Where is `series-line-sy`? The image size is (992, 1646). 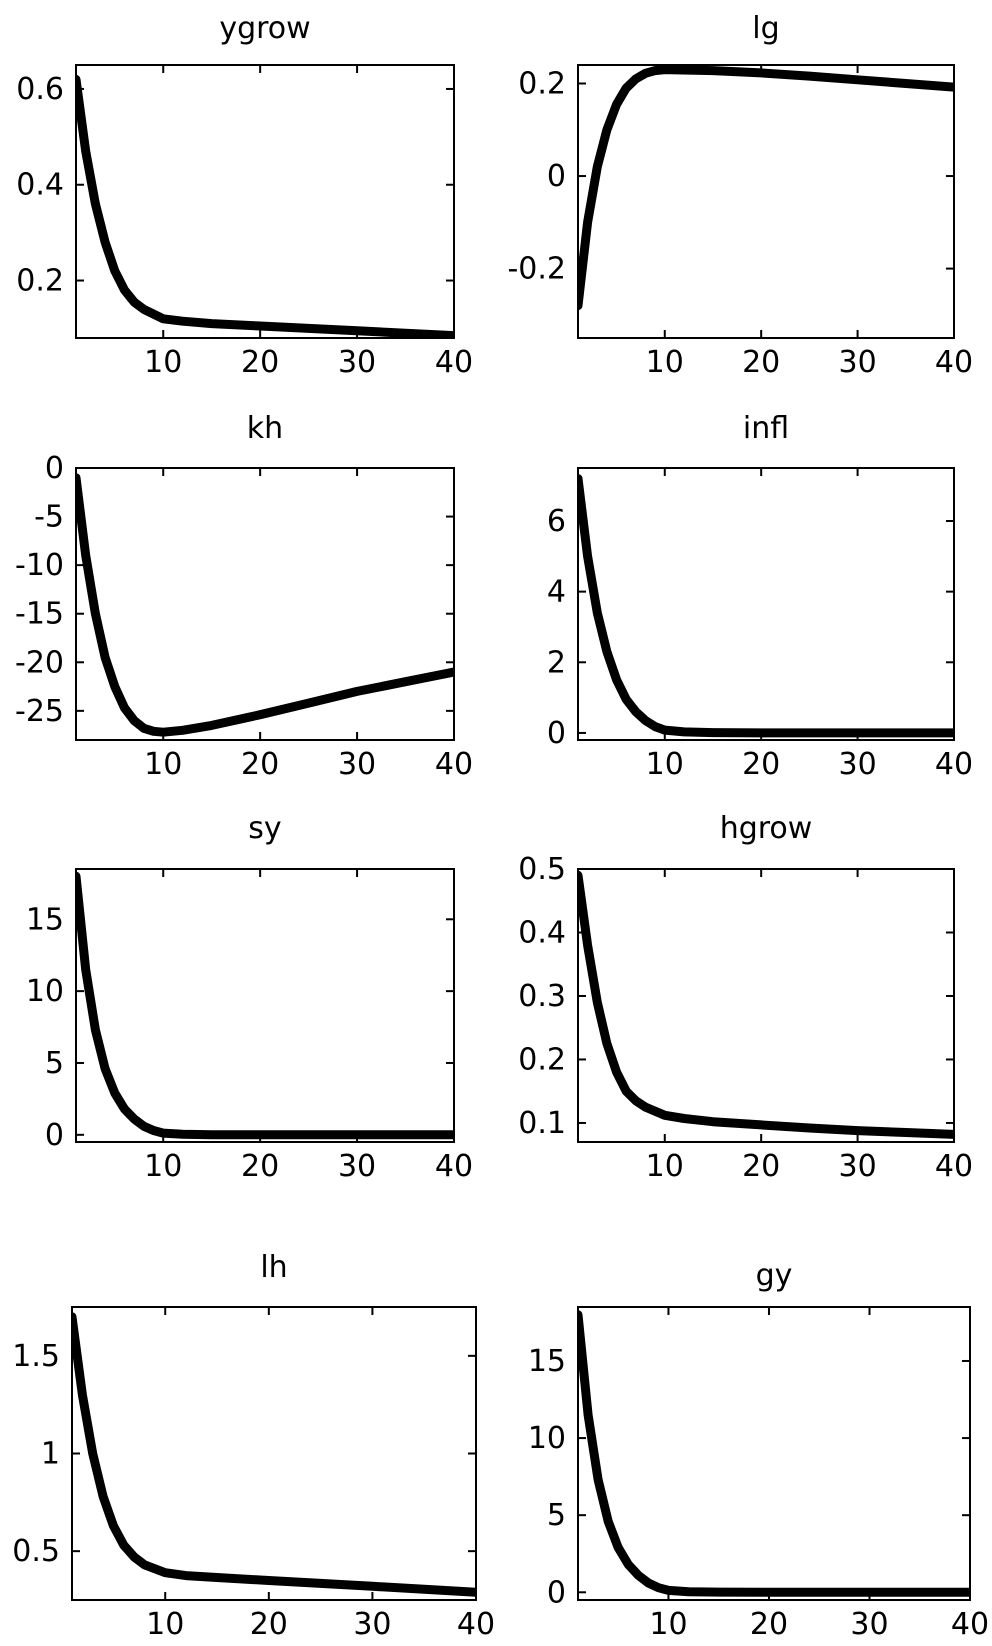
series-line-sy is located at coordinates (265, 1005).